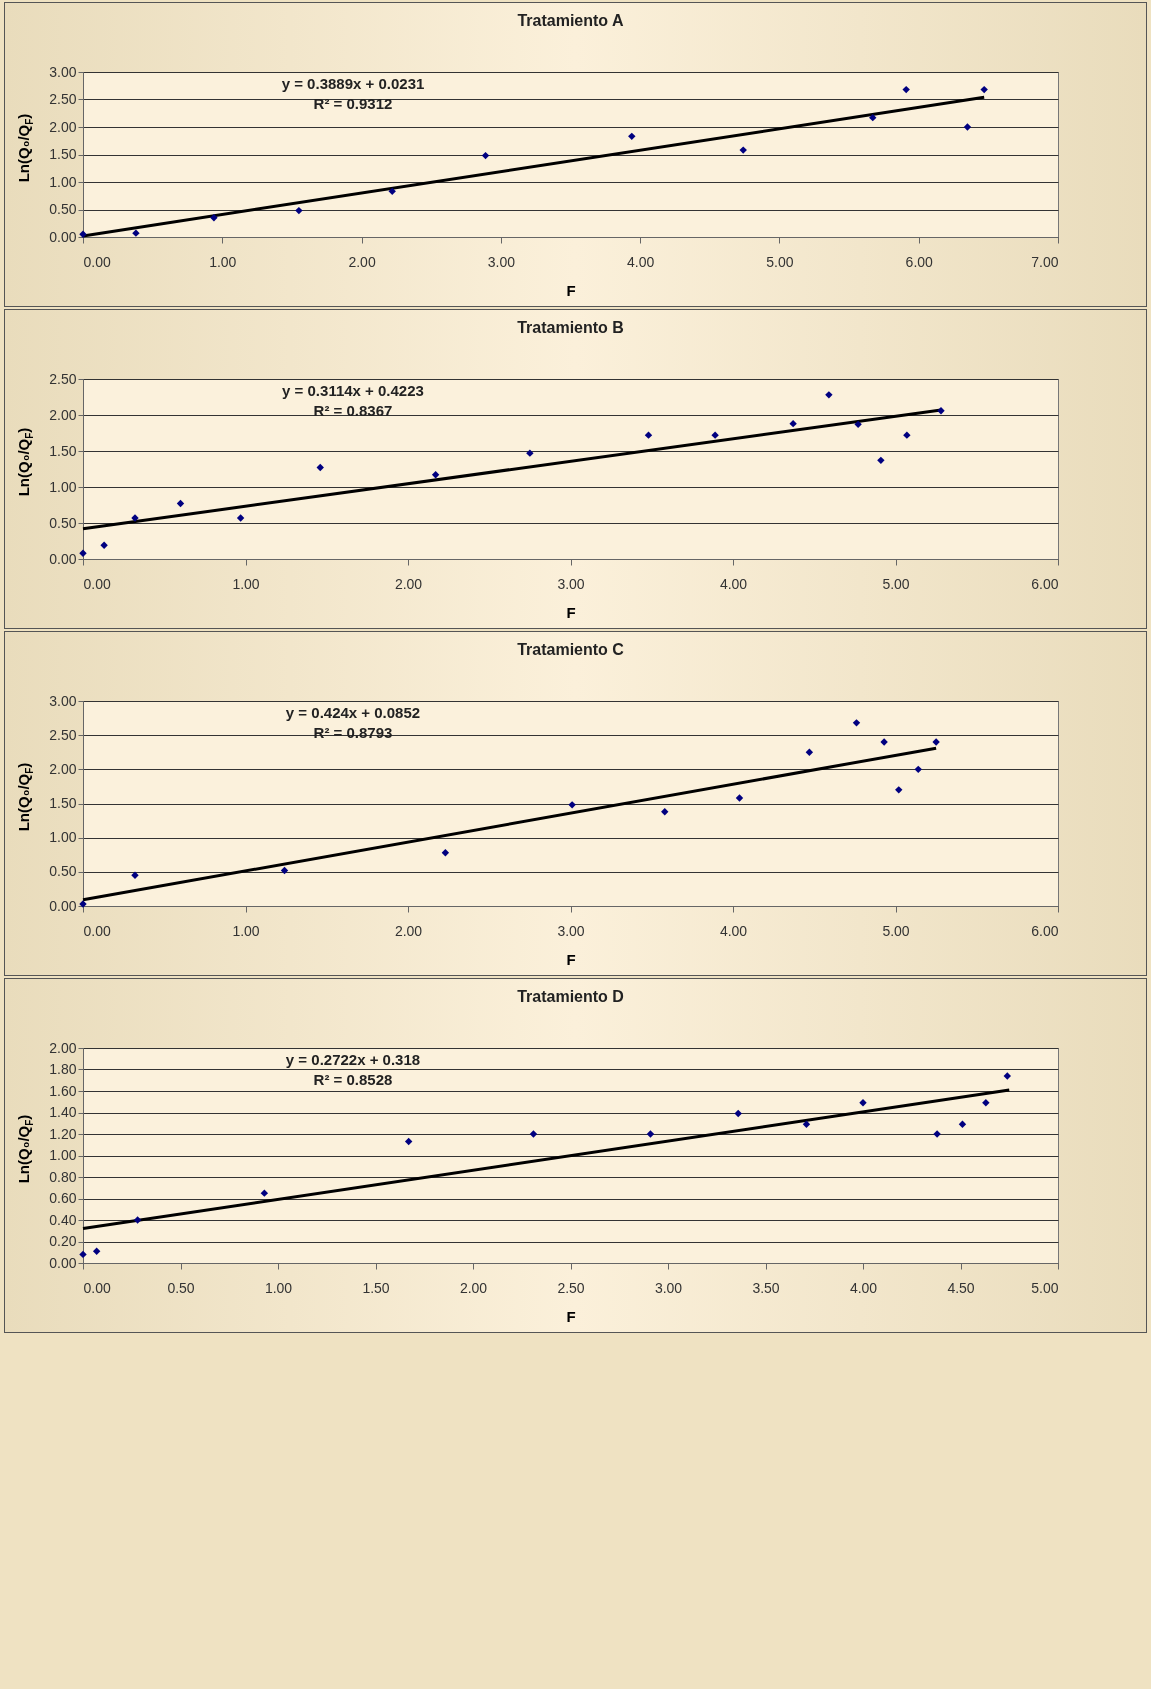  Describe the element at coordinates (63, 1090) in the screenshot. I see `y-tick-label: 1.60` at that location.